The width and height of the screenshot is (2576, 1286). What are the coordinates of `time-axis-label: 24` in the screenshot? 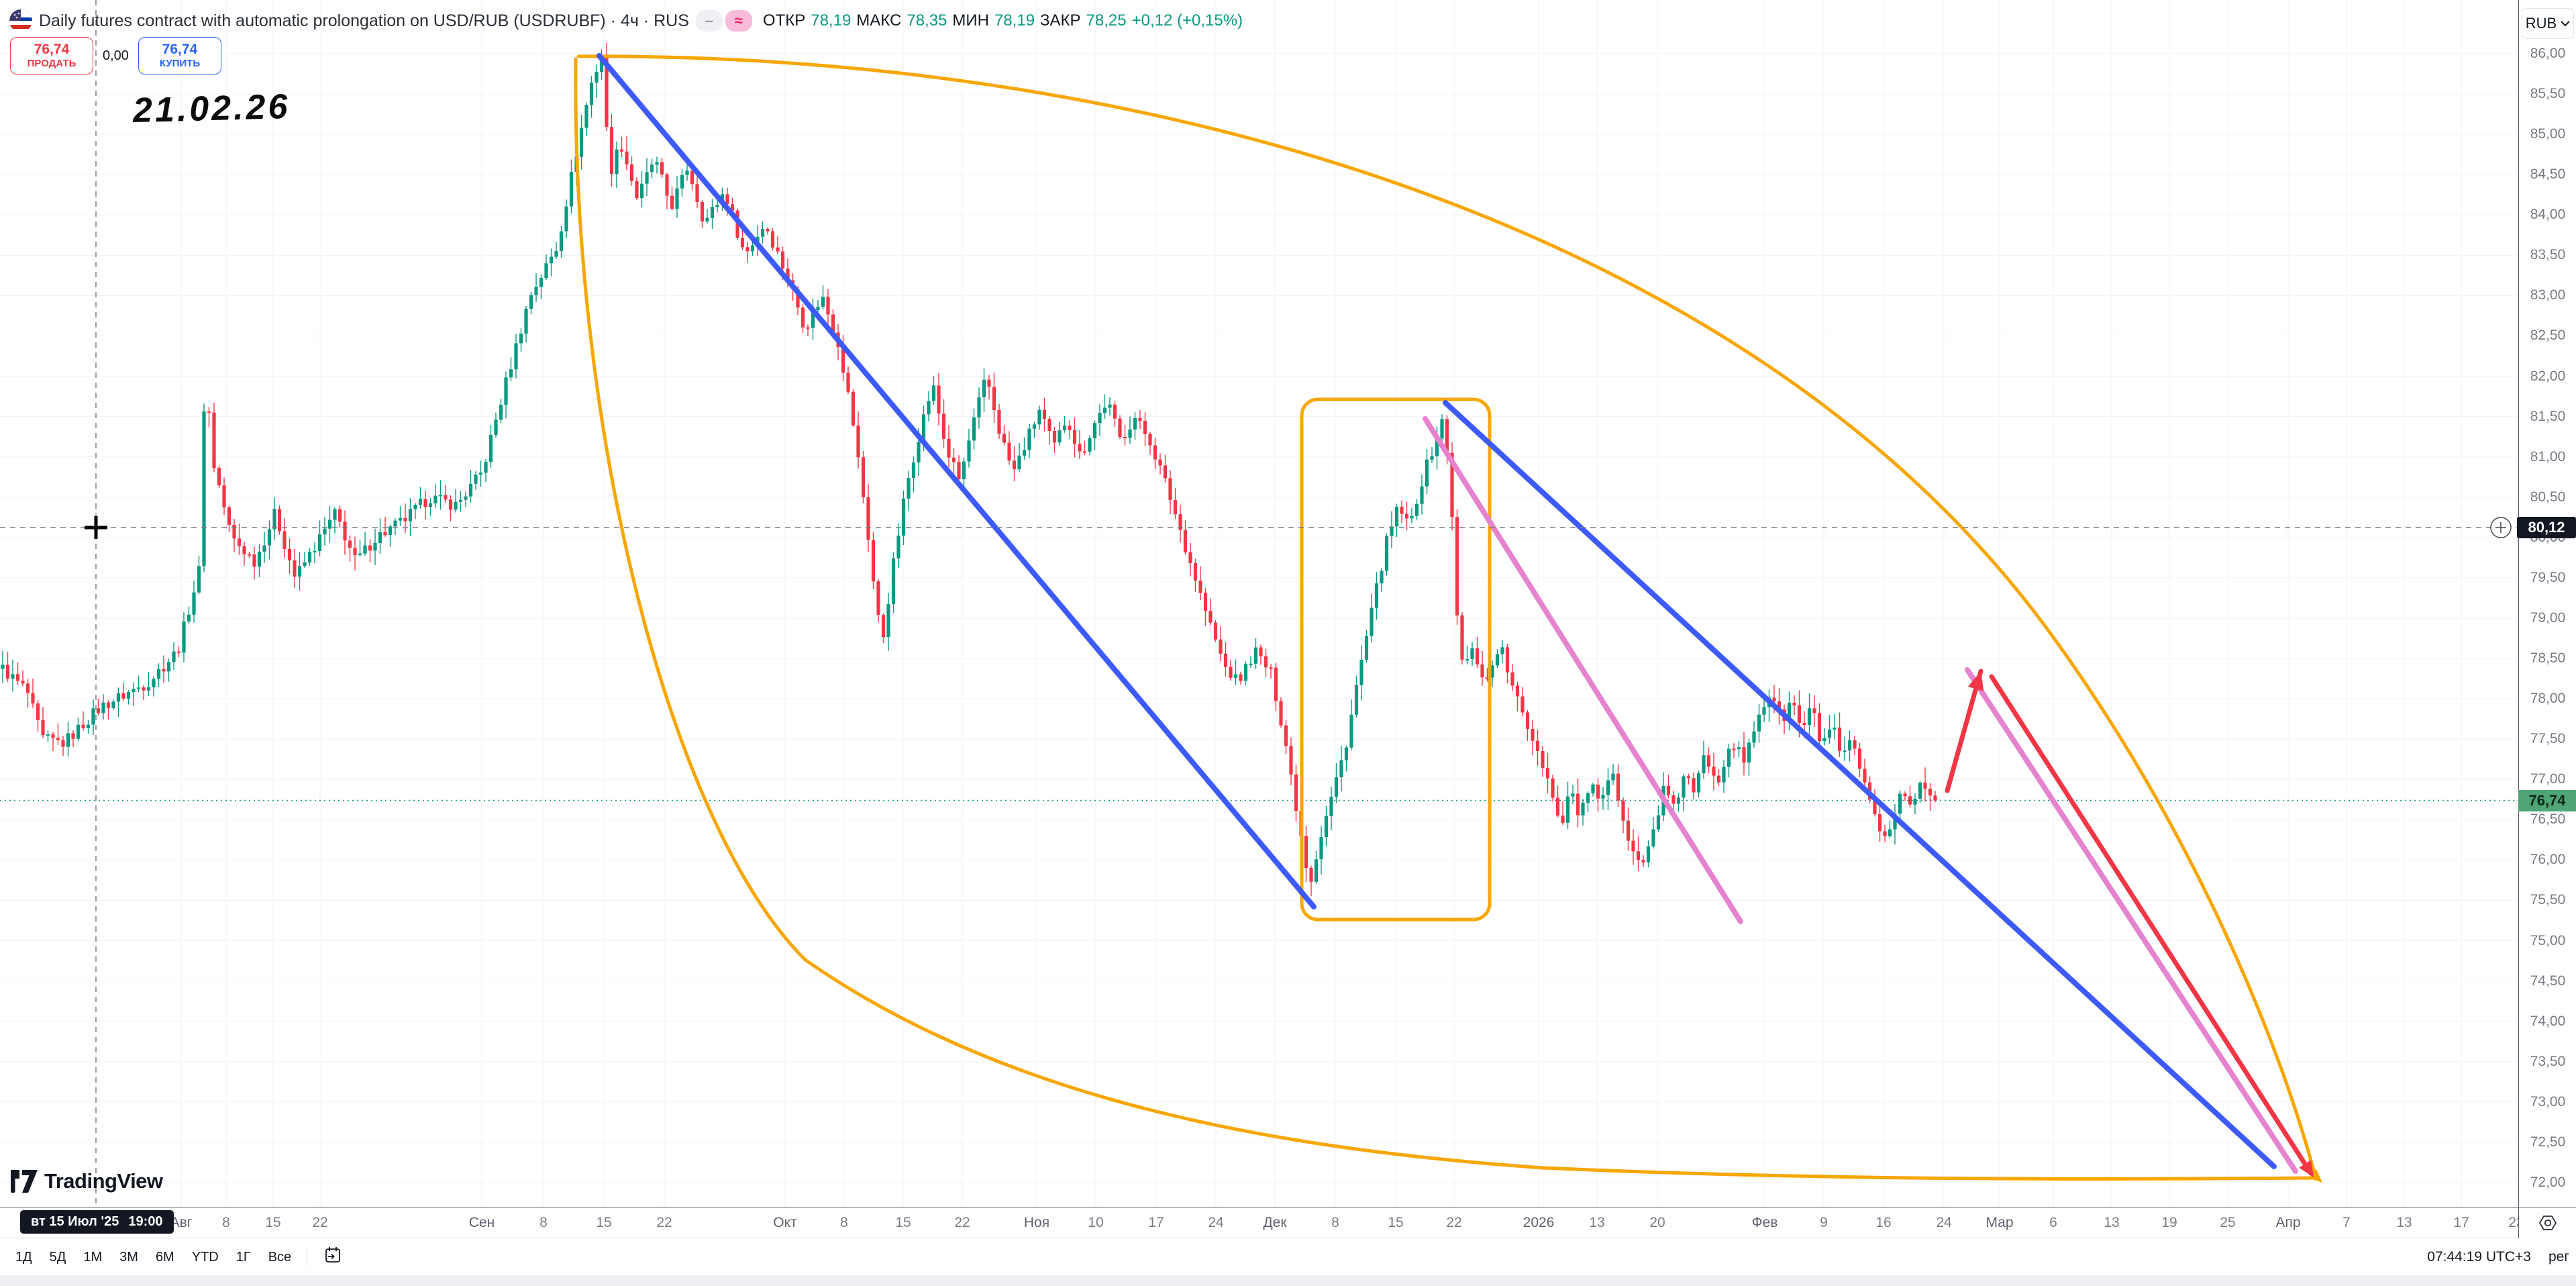 It's located at (1216, 1222).